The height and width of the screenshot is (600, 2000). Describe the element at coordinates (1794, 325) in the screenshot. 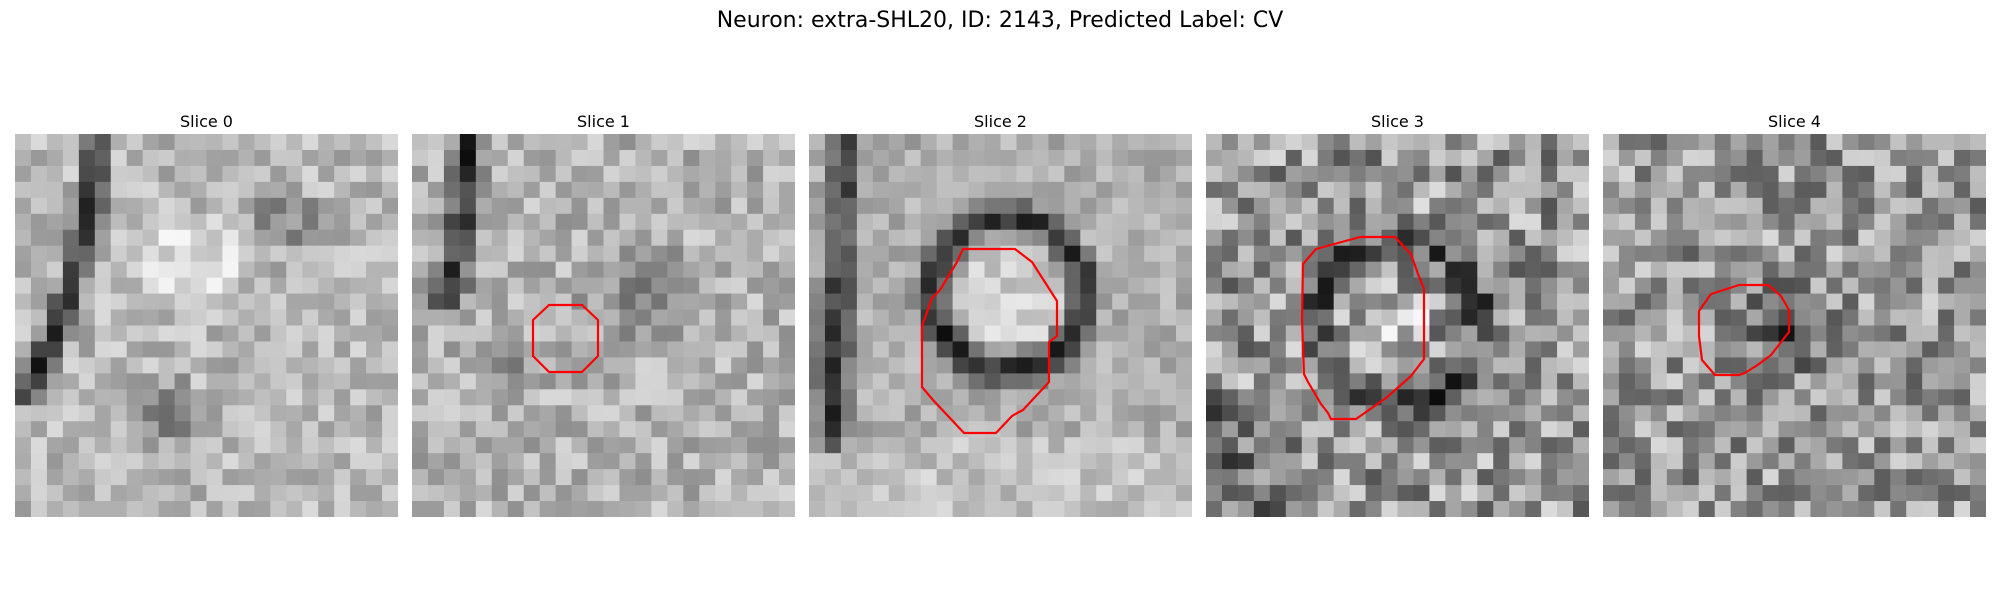

I see `slice-image` at that location.